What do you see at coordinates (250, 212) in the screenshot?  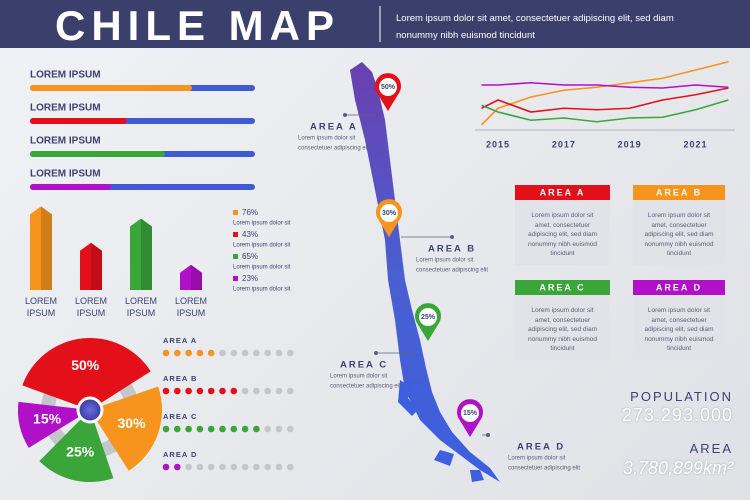 I see `legend-value: 76%` at bounding box center [250, 212].